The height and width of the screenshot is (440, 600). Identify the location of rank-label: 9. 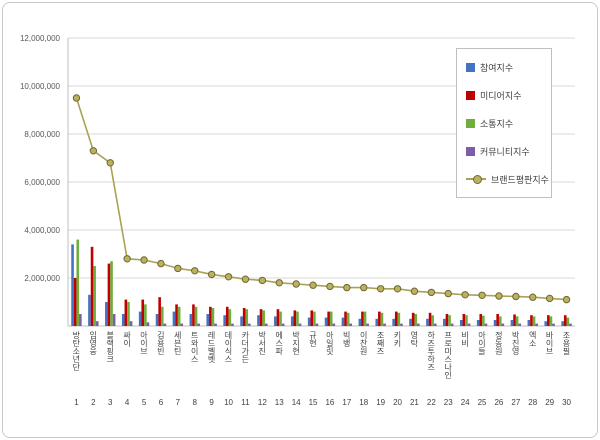
(211, 402).